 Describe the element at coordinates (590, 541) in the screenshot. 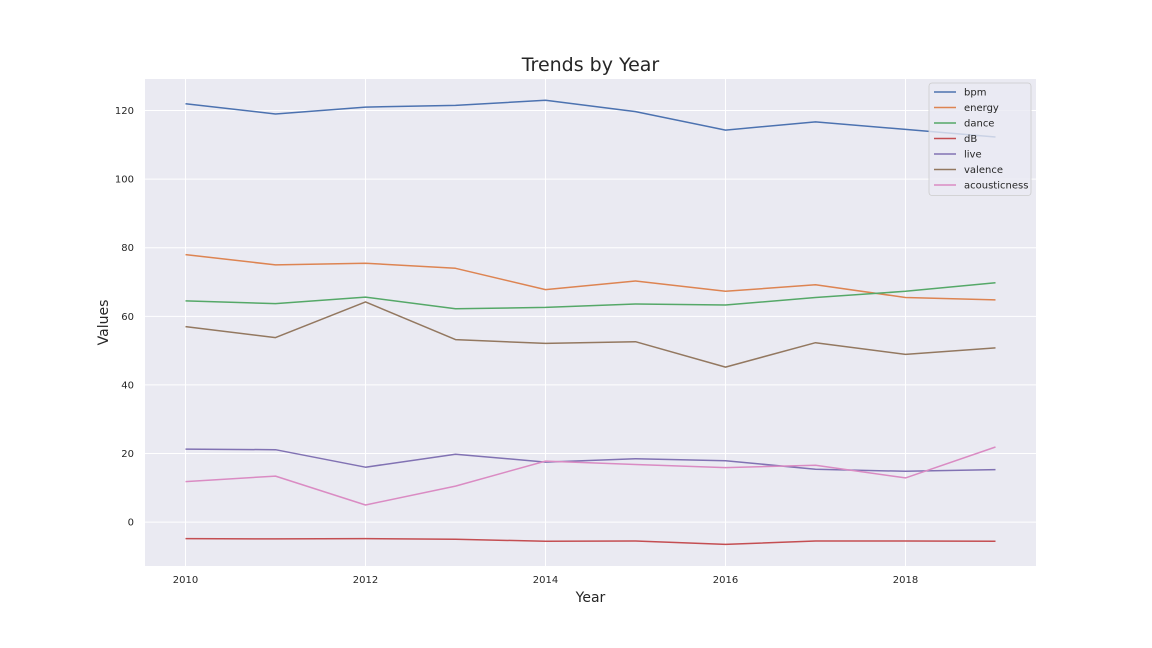

I see `series-line-db` at that location.